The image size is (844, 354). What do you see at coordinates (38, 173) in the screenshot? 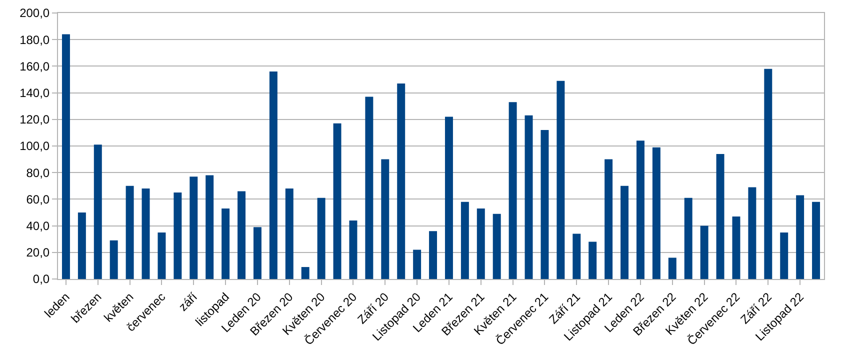
I see `y-tick-label: 80,0` at bounding box center [38, 173].